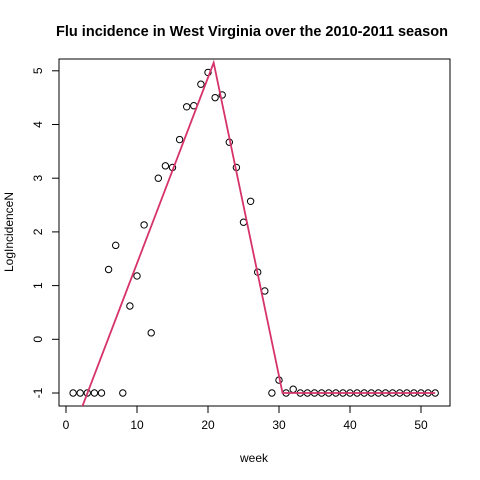  Describe the element at coordinates (38, 70) in the screenshot. I see `y-tick-label: 5` at that location.